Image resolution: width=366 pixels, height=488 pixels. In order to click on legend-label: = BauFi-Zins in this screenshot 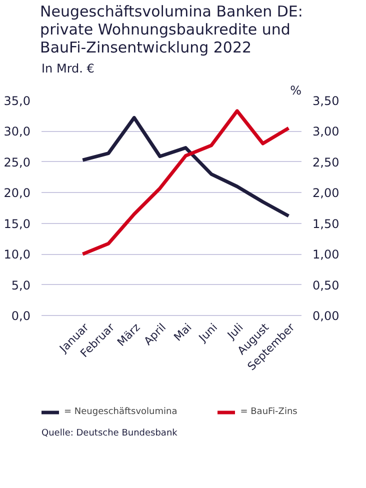, I will do `click(269, 412)`.